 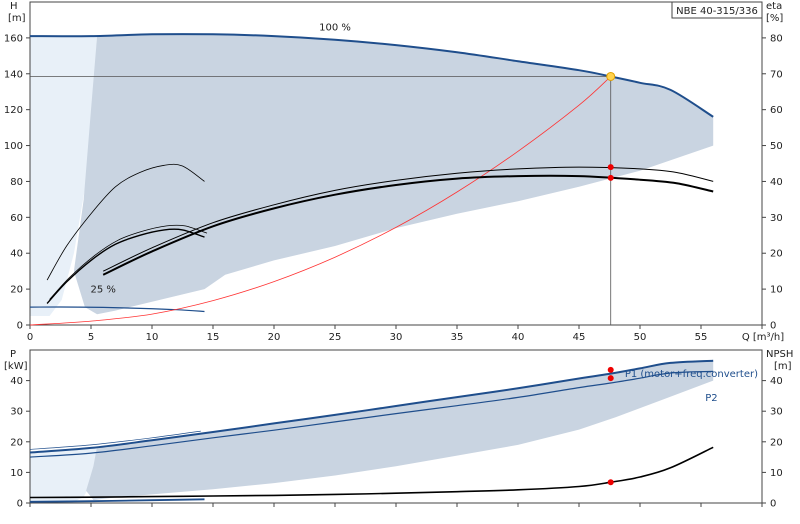 I want to click on op-npsh-marker, so click(x=610, y=482).